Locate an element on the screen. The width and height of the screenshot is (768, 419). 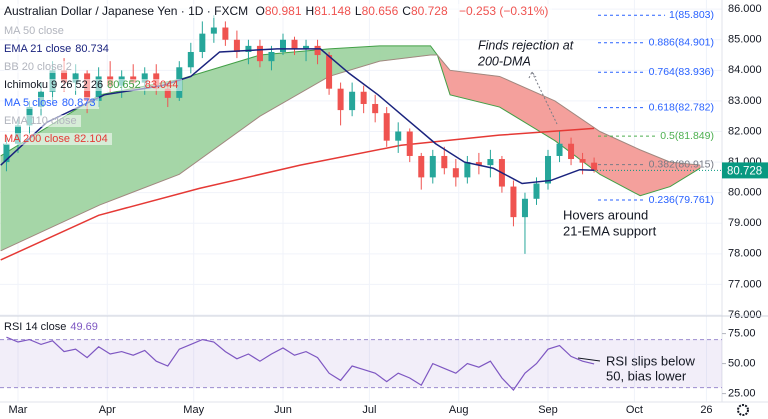
ohlc-item: O80.981 is located at coordinates (278, 11).